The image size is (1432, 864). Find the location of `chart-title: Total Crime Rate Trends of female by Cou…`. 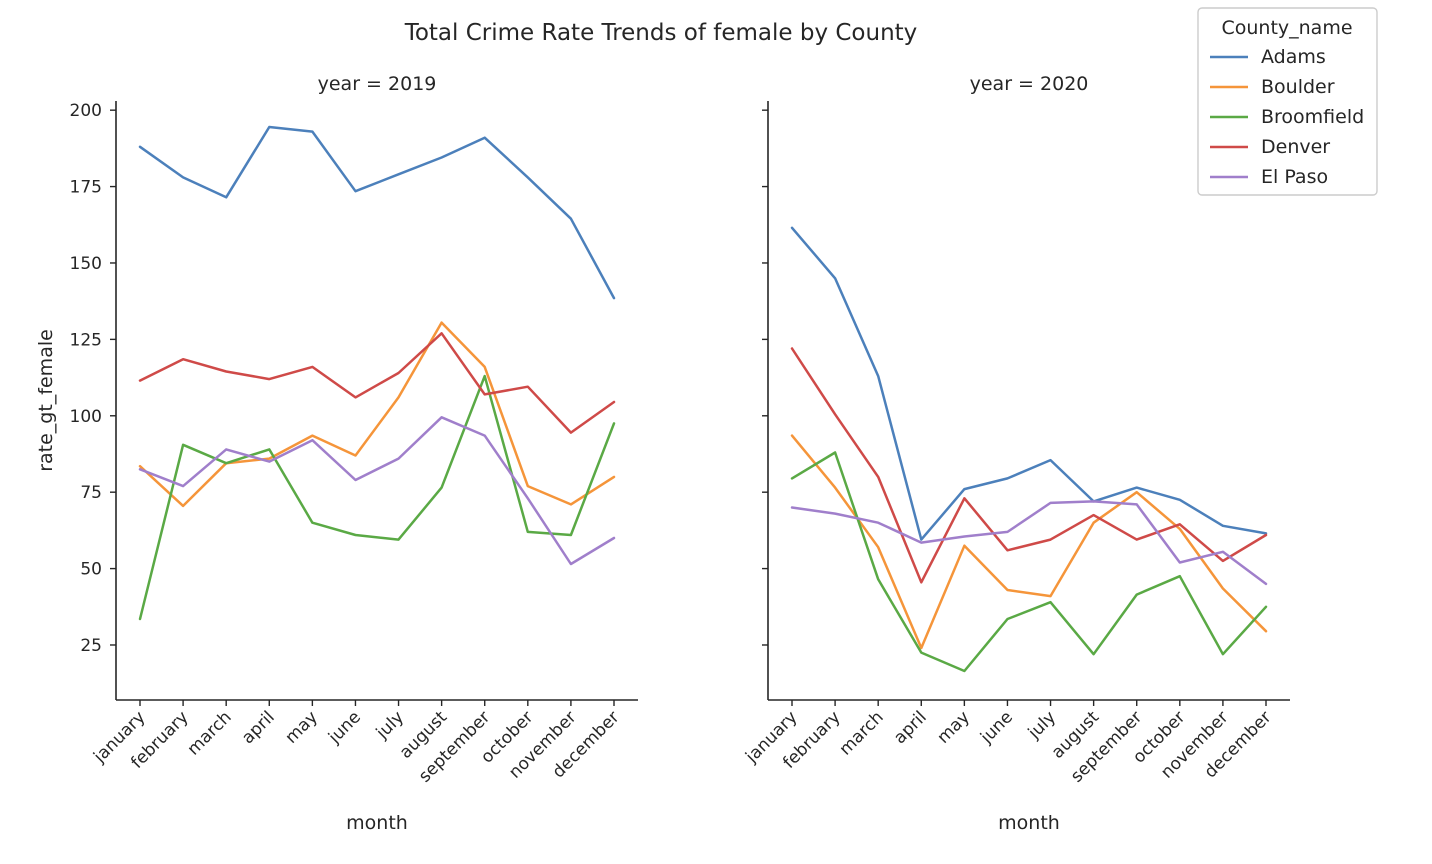

chart-title: Total Crime Rate Trends of female by Cou… is located at coordinates (661, 33).